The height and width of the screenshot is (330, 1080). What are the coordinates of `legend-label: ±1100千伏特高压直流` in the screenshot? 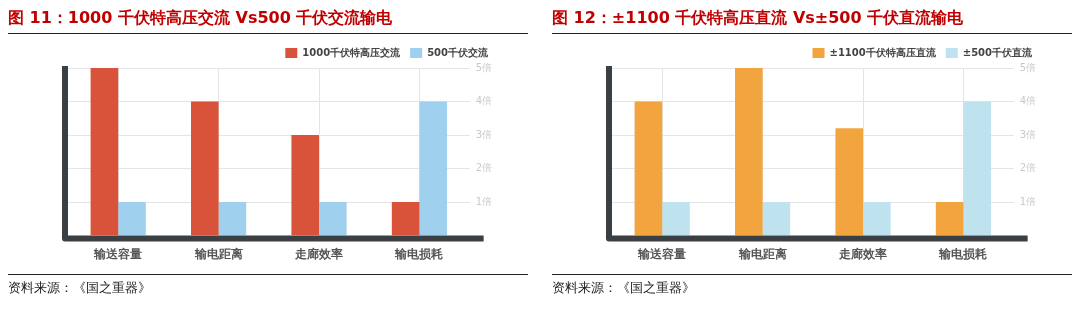 It's located at (883, 52).